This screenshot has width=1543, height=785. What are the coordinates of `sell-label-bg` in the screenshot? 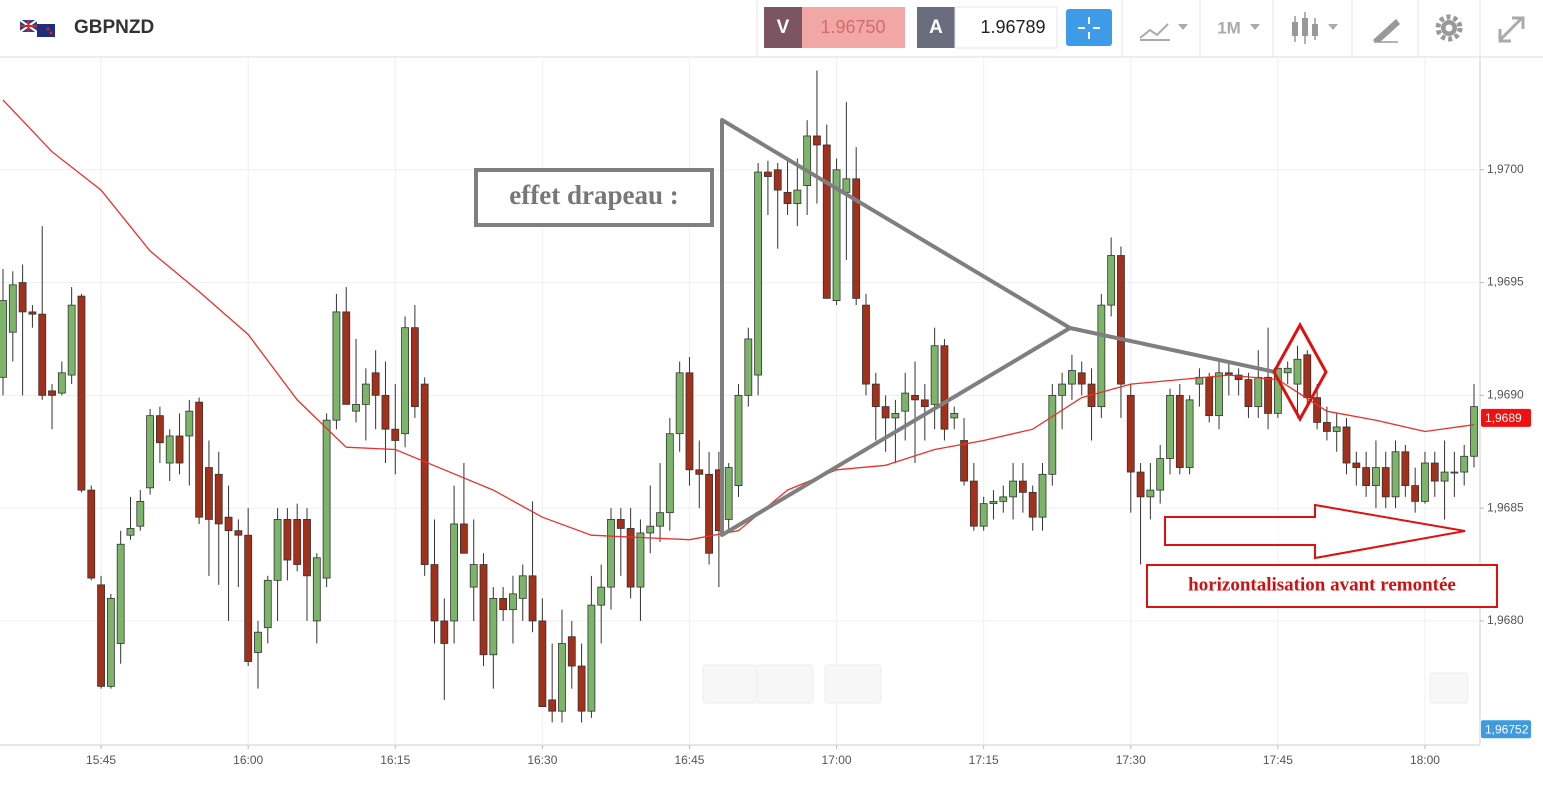 It's located at (783, 27).